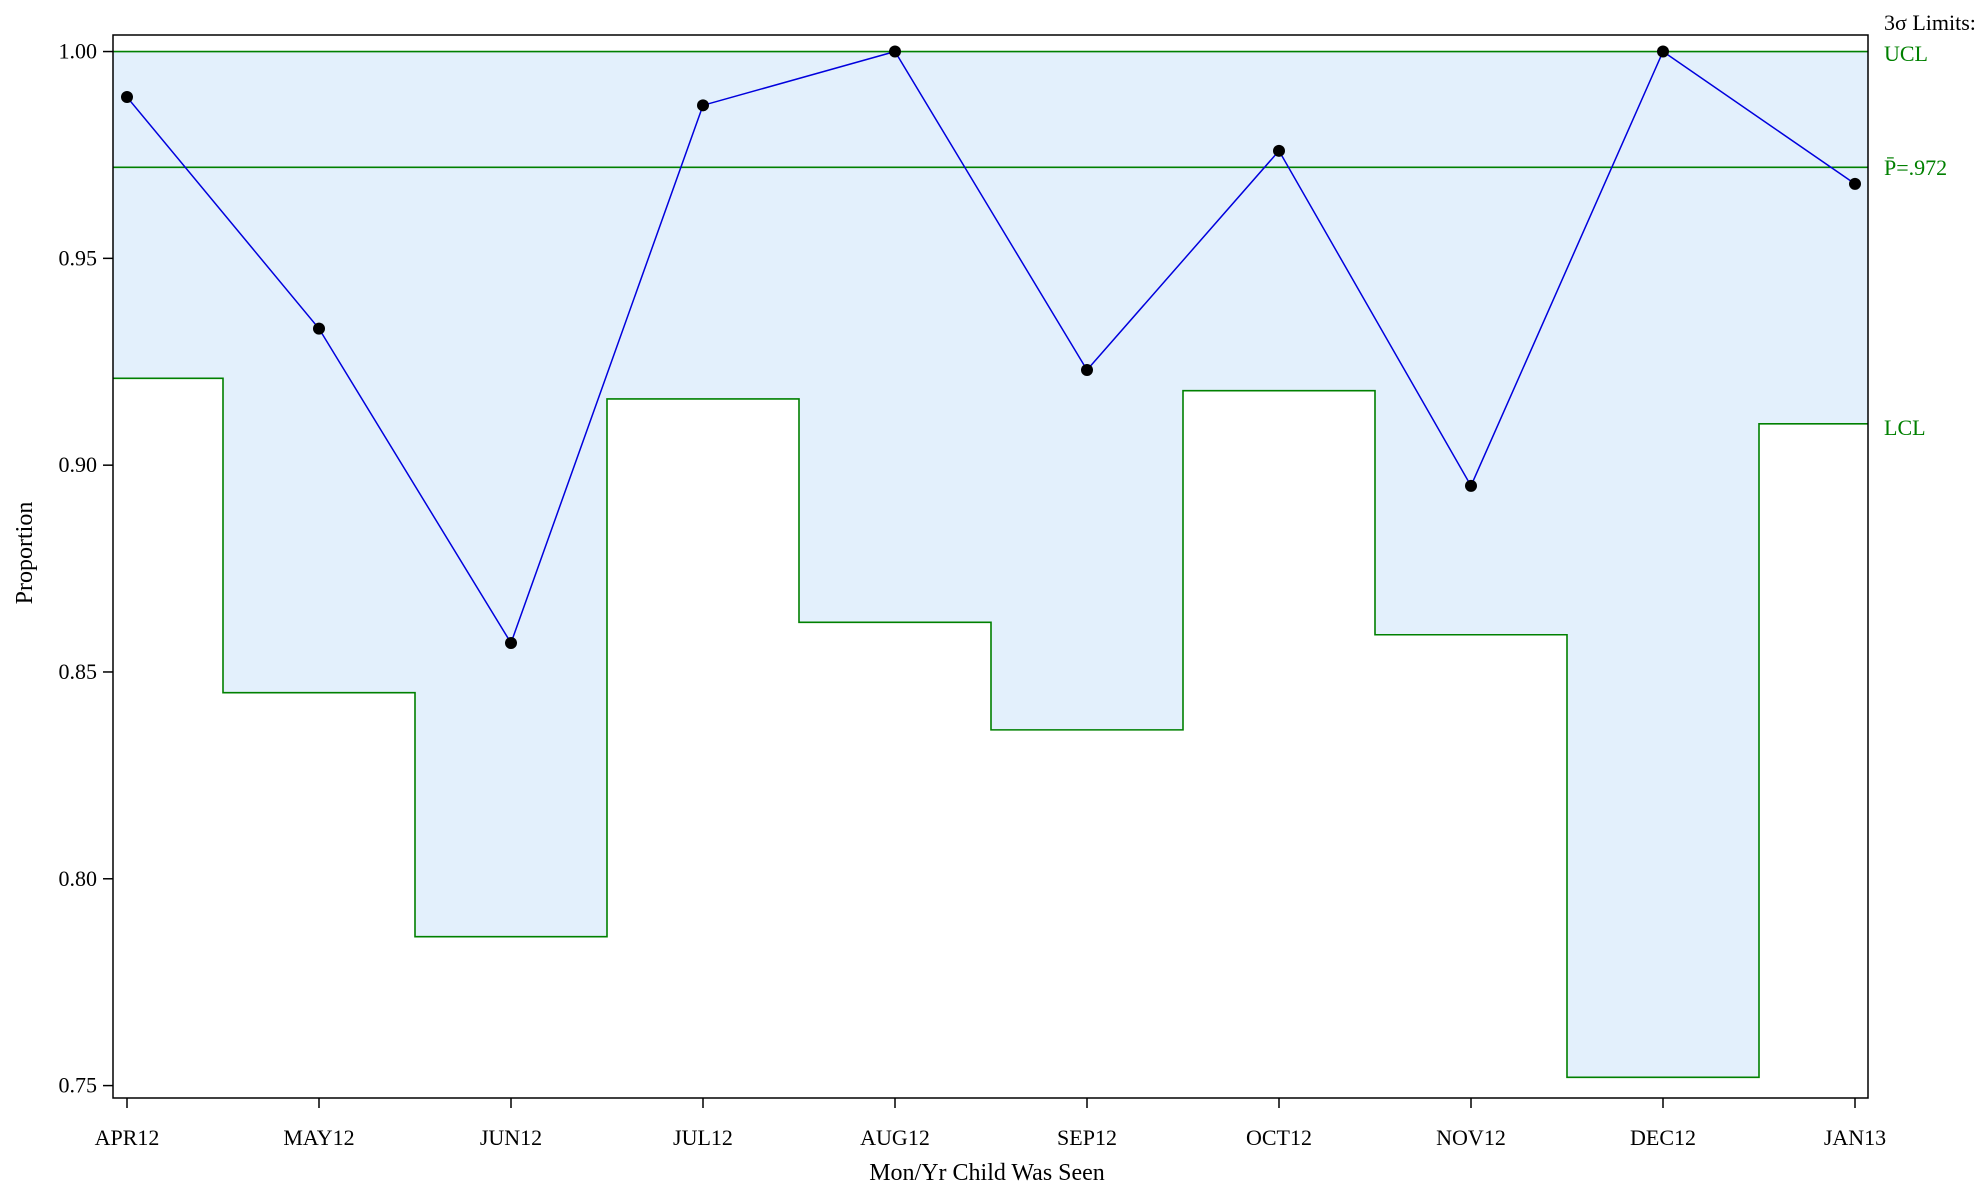 The width and height of the screenshot is (1986, 1195). Describe the element at coordinates (78, 878) in the screenshot. I see `y-tick-label-0.80: 0.80` at that location.